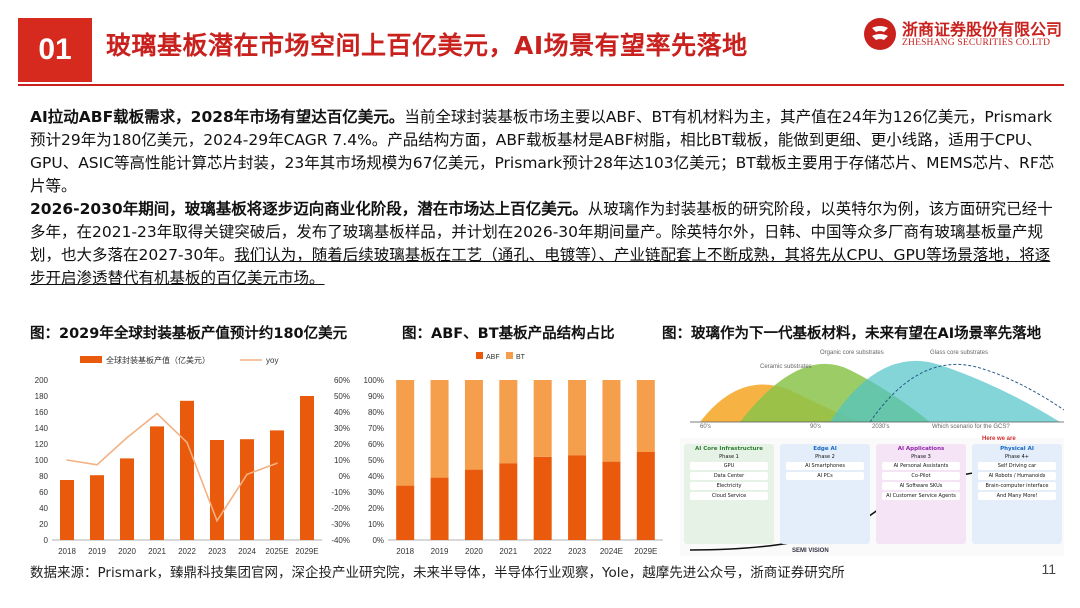  I want to click on y2-tick-label: 50%, so click(342, 396).